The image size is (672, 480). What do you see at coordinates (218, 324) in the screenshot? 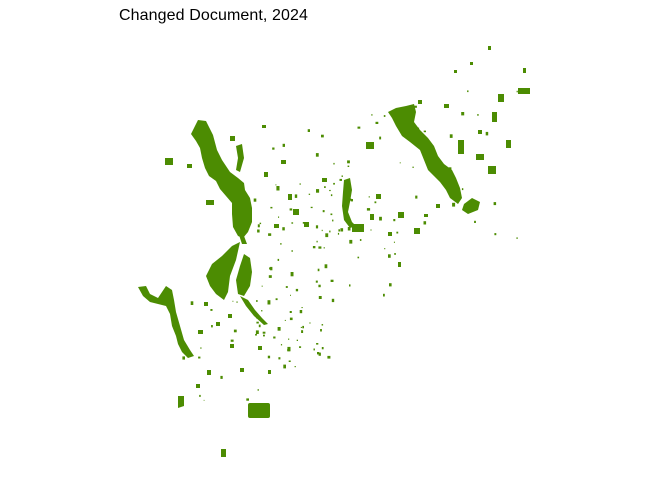
I see `park-sw-c` at bounding box center [218, 324].